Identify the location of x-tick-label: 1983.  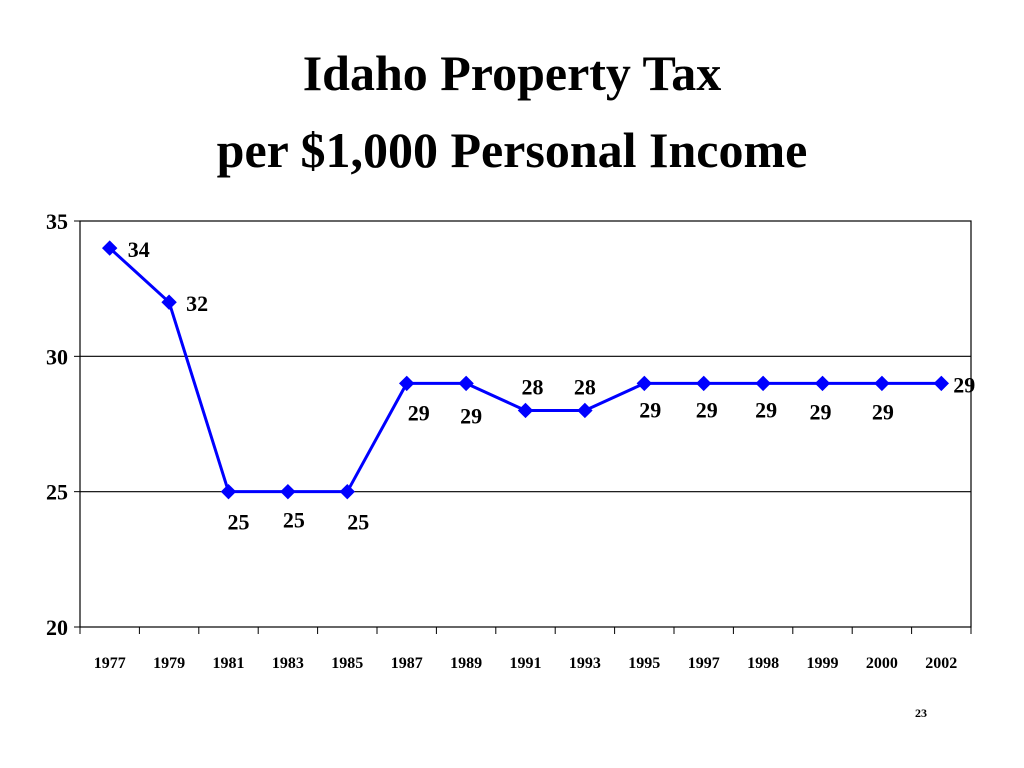
(288, 663).